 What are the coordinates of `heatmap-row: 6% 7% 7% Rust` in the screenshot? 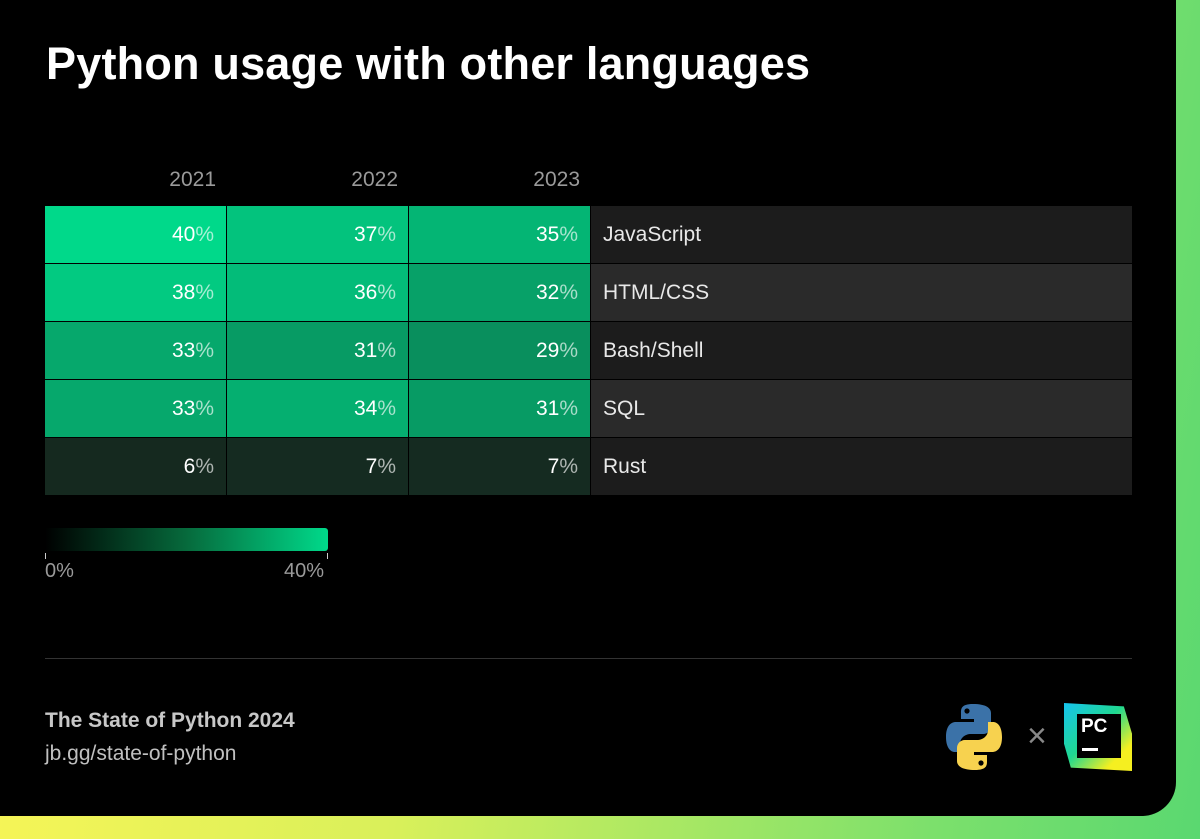 It's located at (588, 467).